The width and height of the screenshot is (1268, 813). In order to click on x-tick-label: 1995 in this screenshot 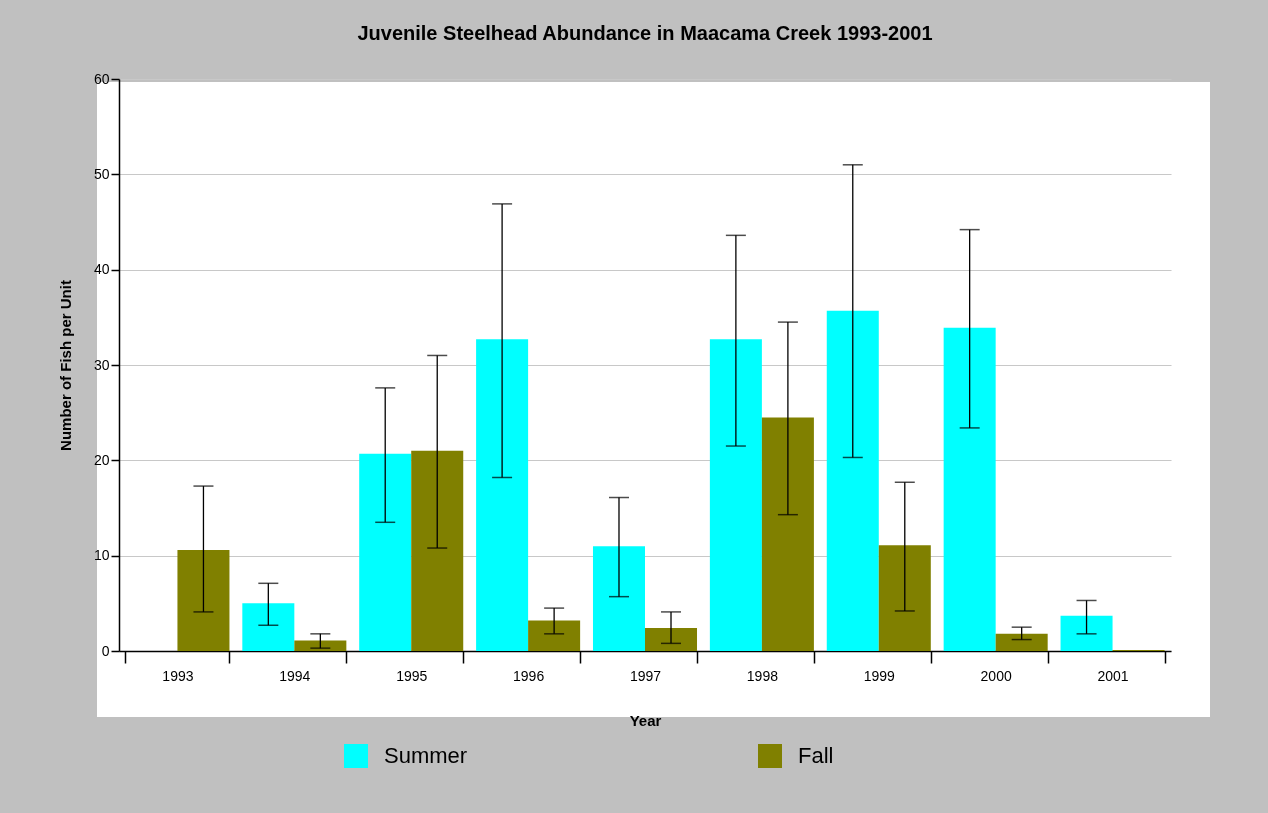, I will do `click(412, 675)`.